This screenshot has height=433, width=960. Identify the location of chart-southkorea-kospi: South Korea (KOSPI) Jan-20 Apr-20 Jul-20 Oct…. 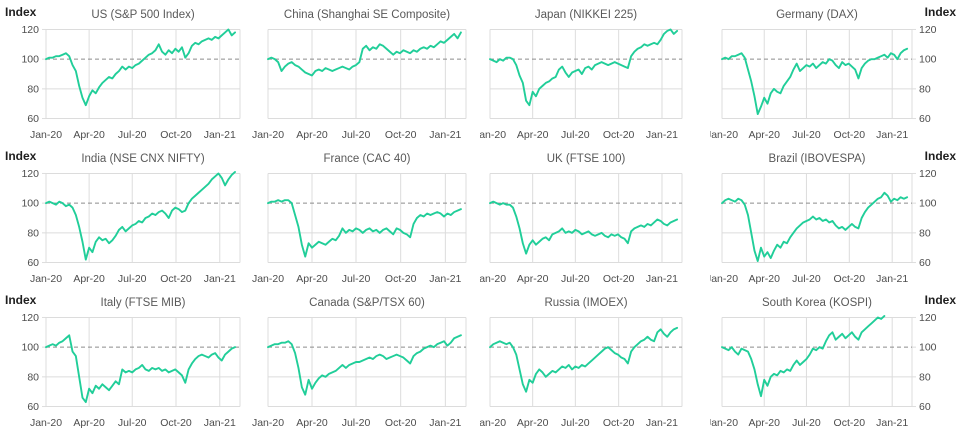
(835, 361).